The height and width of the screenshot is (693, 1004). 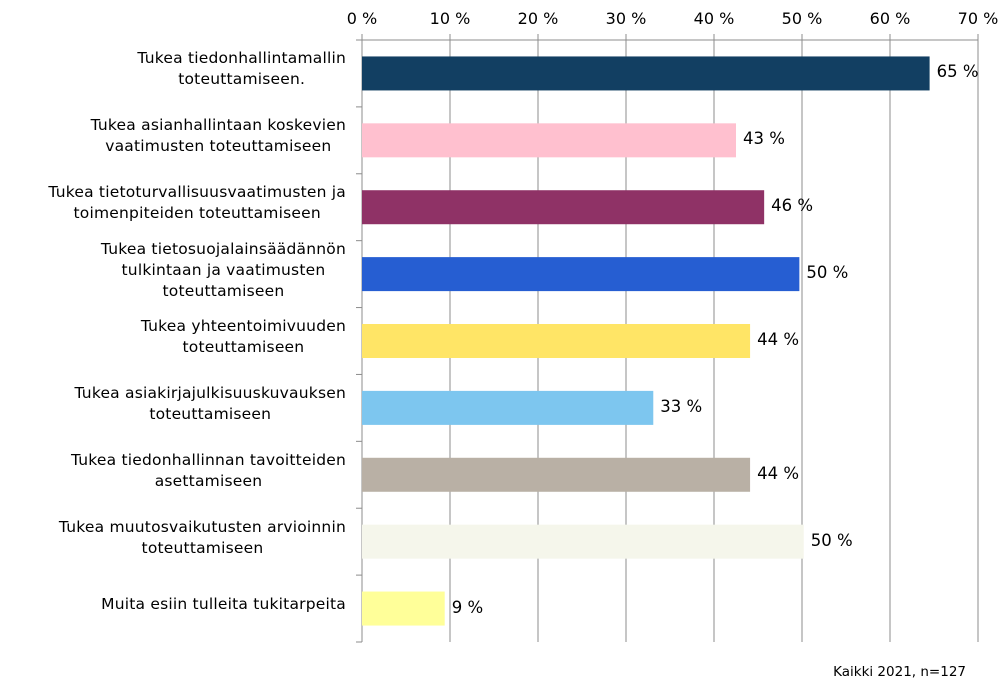 I want to click on chart-footnote: Kaikki 2021, n=127, so click(x=899, y=672).